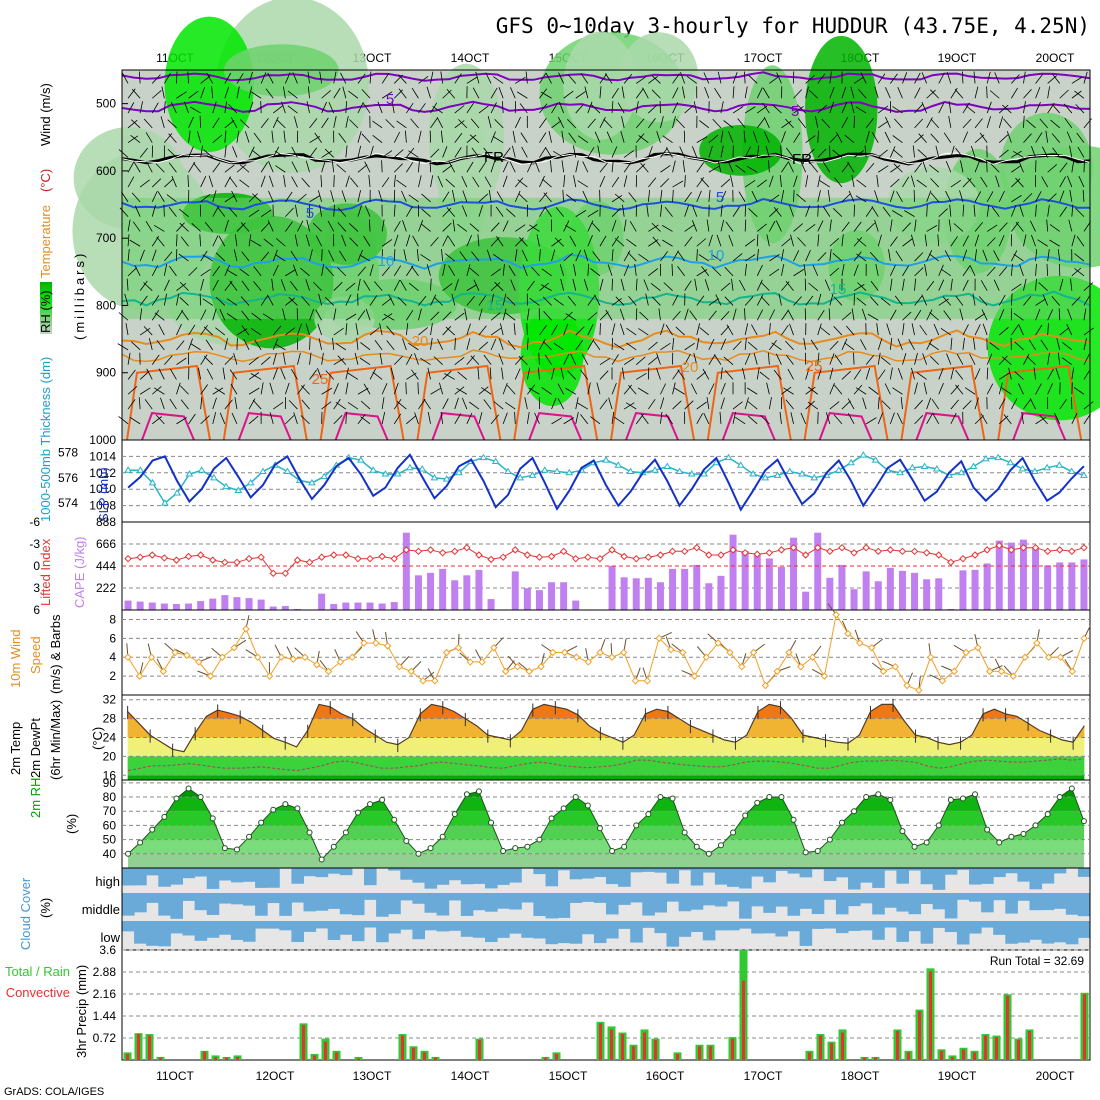  I want to click on wind-tick: 2, so click(112, 676).